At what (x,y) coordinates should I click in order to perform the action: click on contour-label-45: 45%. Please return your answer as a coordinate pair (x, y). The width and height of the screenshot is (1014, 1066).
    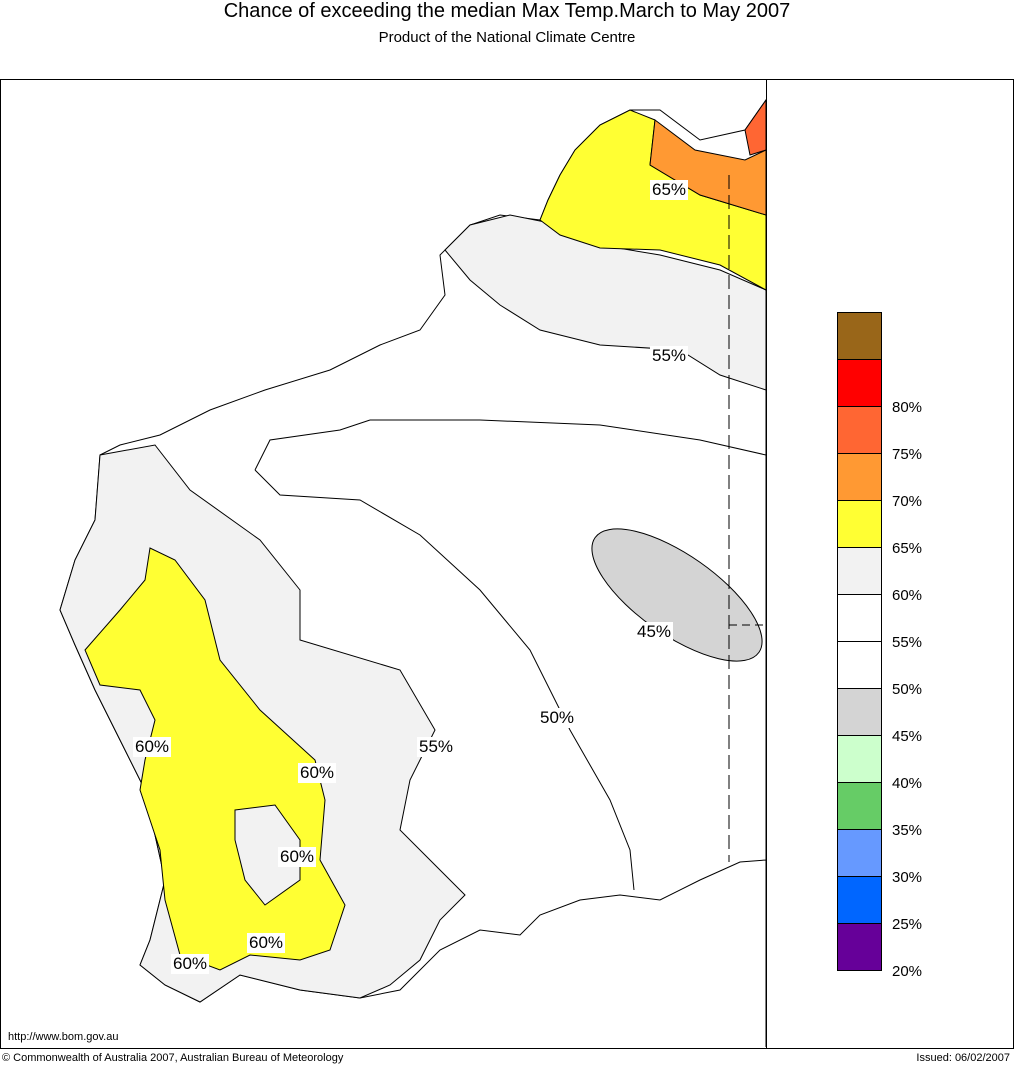
    Looking at the image, I should click on (654, 632).